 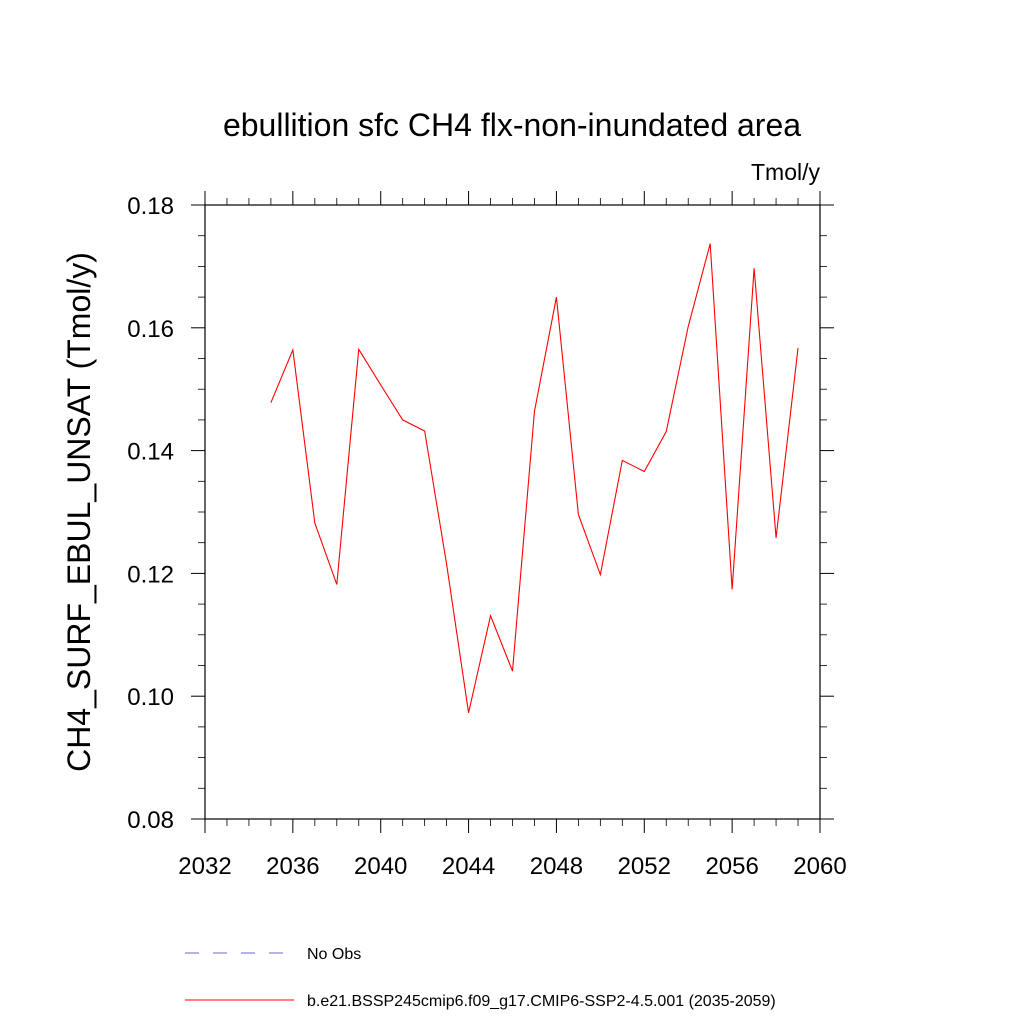 What do you see at coordinates (150, 329) in the screenshot?
I see `y-tick-label: 0.16` at bounding box center [150, 329].